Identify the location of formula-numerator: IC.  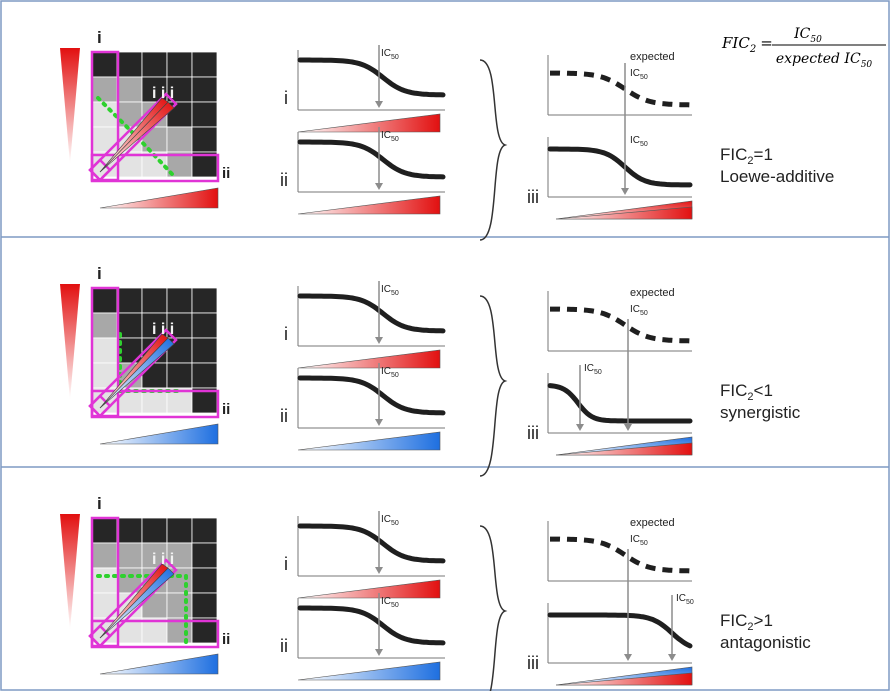
(802, 34).